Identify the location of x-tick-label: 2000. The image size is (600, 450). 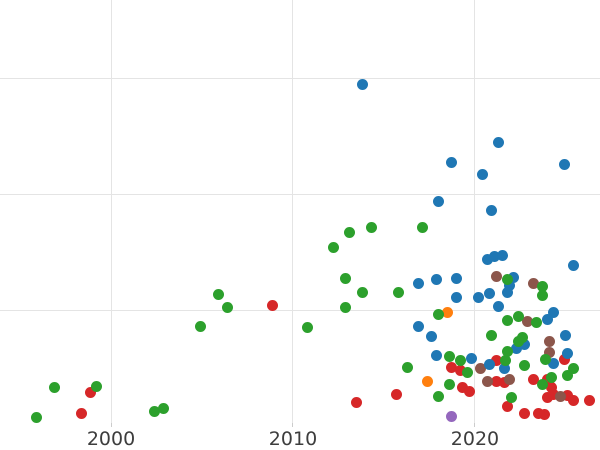
(111, 439).